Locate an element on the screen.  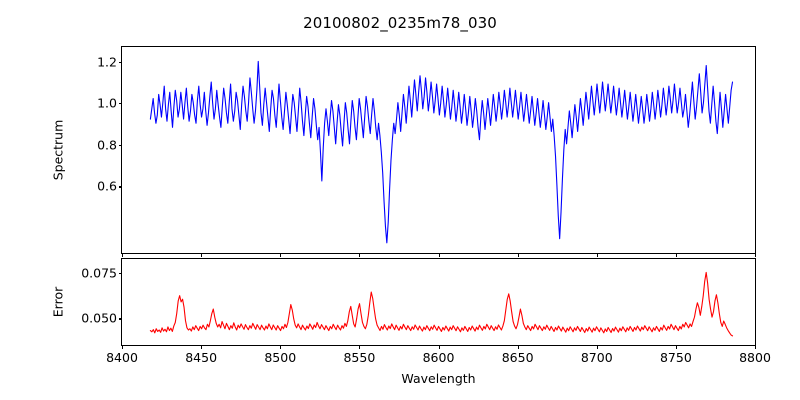
x-tick-label: 8600 is located at coordinates (438, 357).